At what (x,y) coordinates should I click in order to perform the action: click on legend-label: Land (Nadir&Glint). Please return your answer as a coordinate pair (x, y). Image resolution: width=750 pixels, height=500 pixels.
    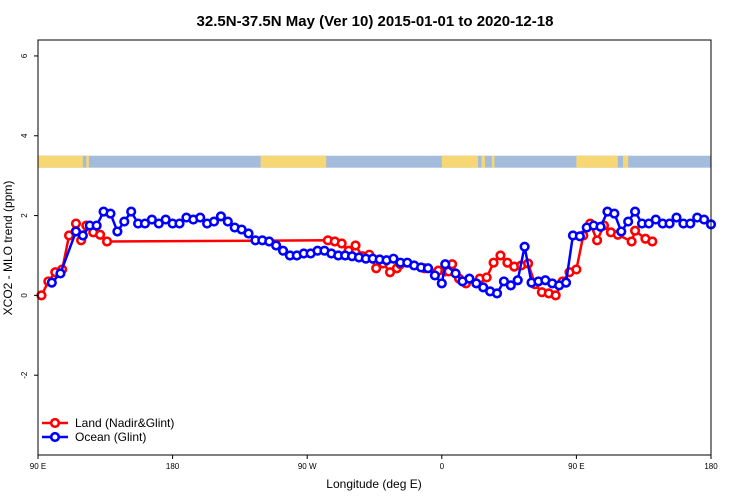
    Looking at the image, I should click on (124, 423).